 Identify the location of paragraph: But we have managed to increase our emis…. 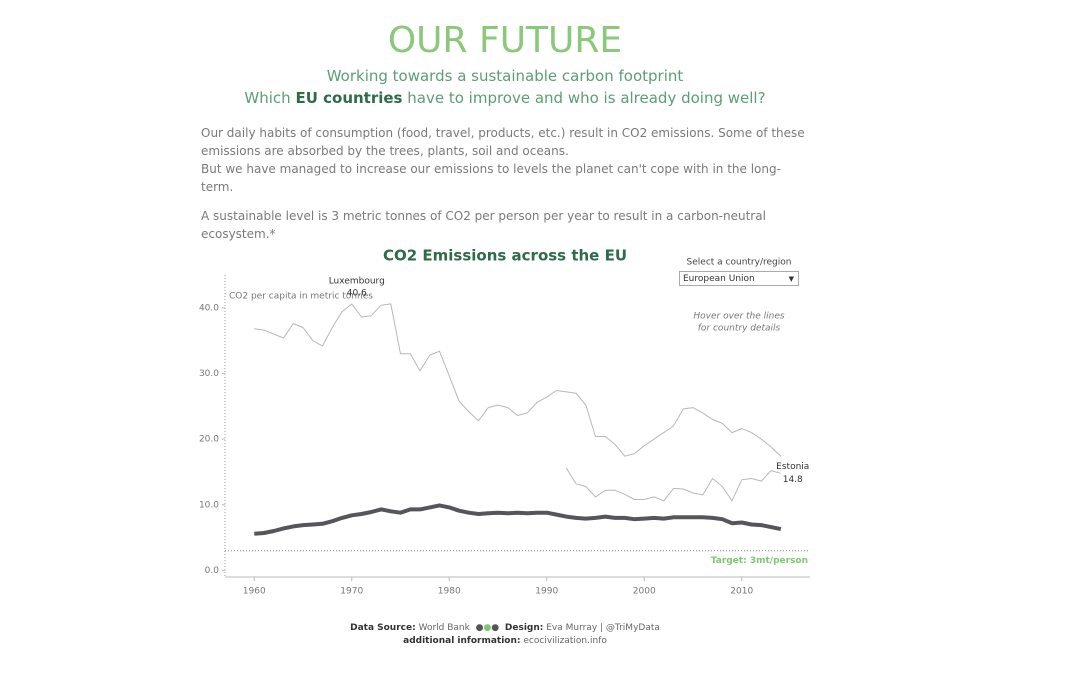
(491, 178).